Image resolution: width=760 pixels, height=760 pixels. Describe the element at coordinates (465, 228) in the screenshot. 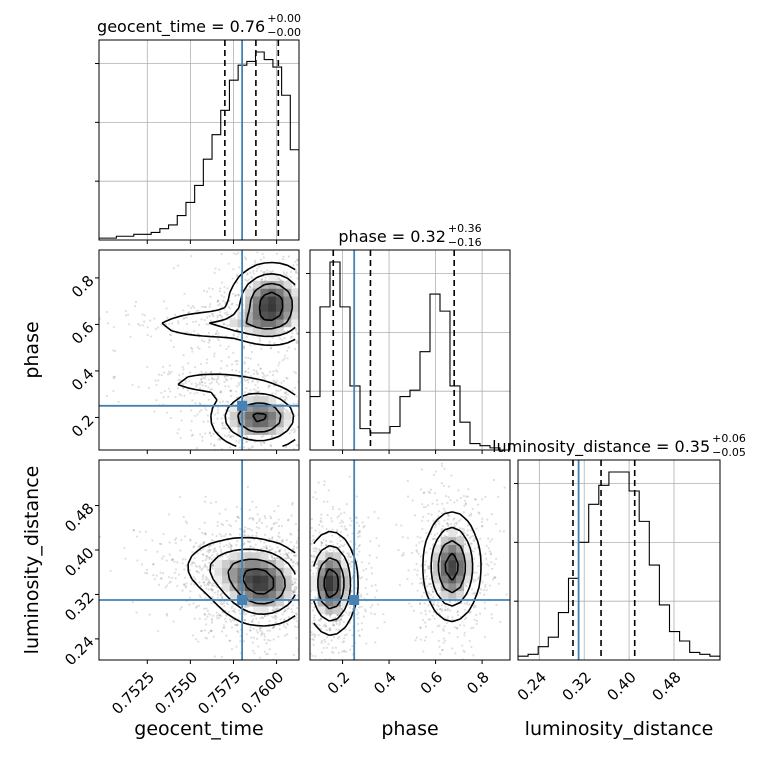

I see `title-plus-phase: +0.36` at that location.